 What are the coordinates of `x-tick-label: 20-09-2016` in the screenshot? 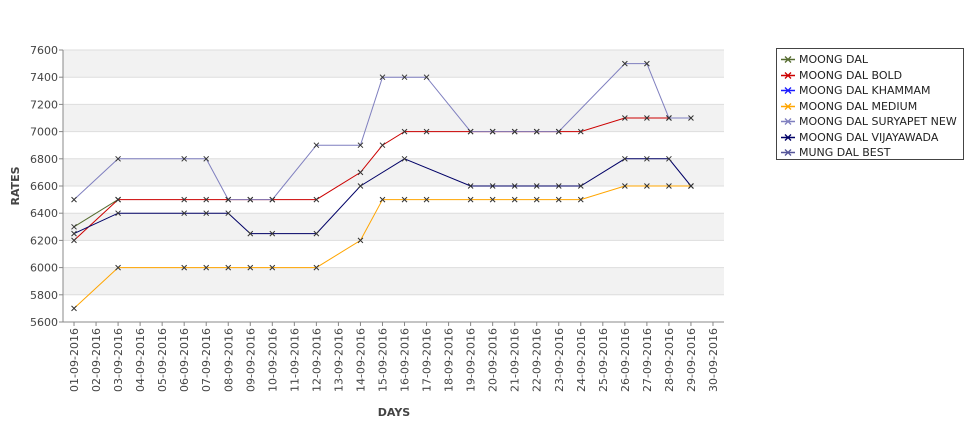 It's located at (493, 360).